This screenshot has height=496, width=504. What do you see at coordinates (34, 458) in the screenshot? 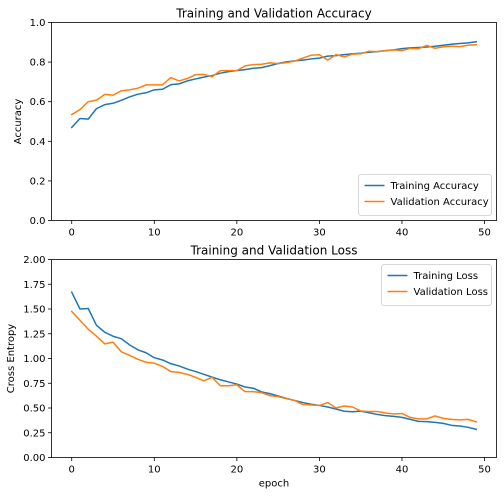
I see `y-tick-label: 0.00` at bounding box center [34, 458].